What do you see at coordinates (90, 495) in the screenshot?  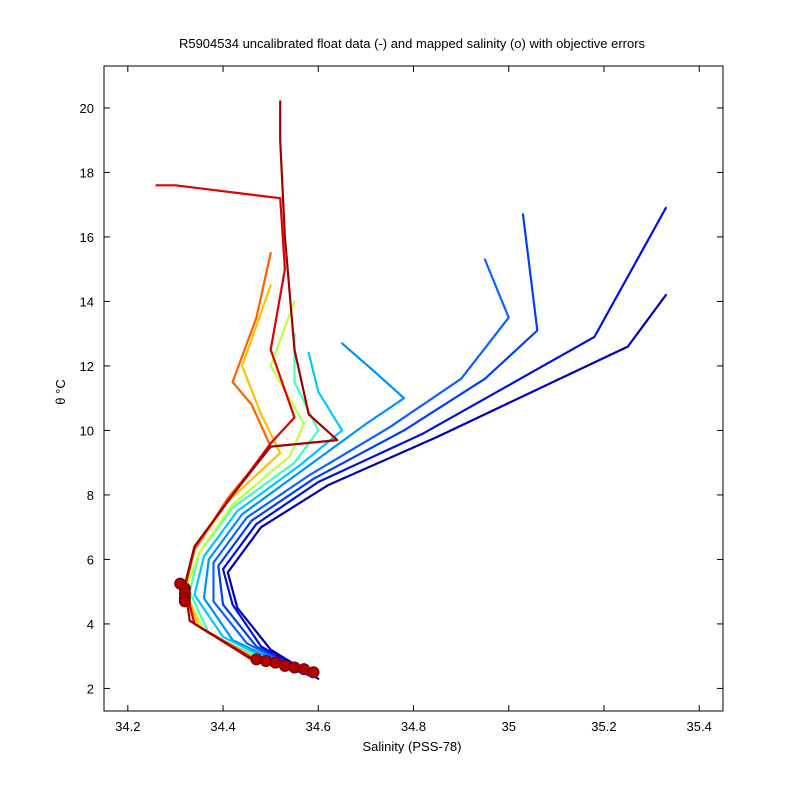 I see `y-tick-label-3: 8` at bounding box center [90, 495].